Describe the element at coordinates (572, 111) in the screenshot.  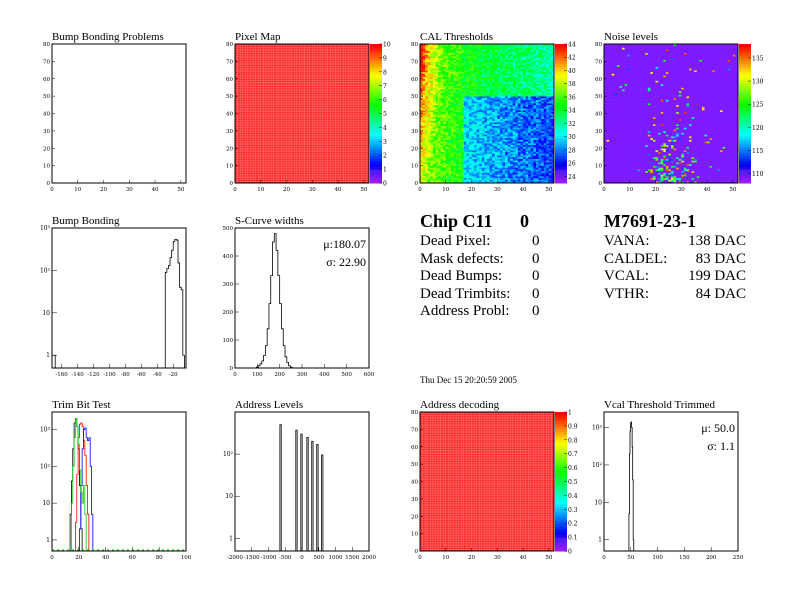
I see `palette-tick-label: 34` at that location.